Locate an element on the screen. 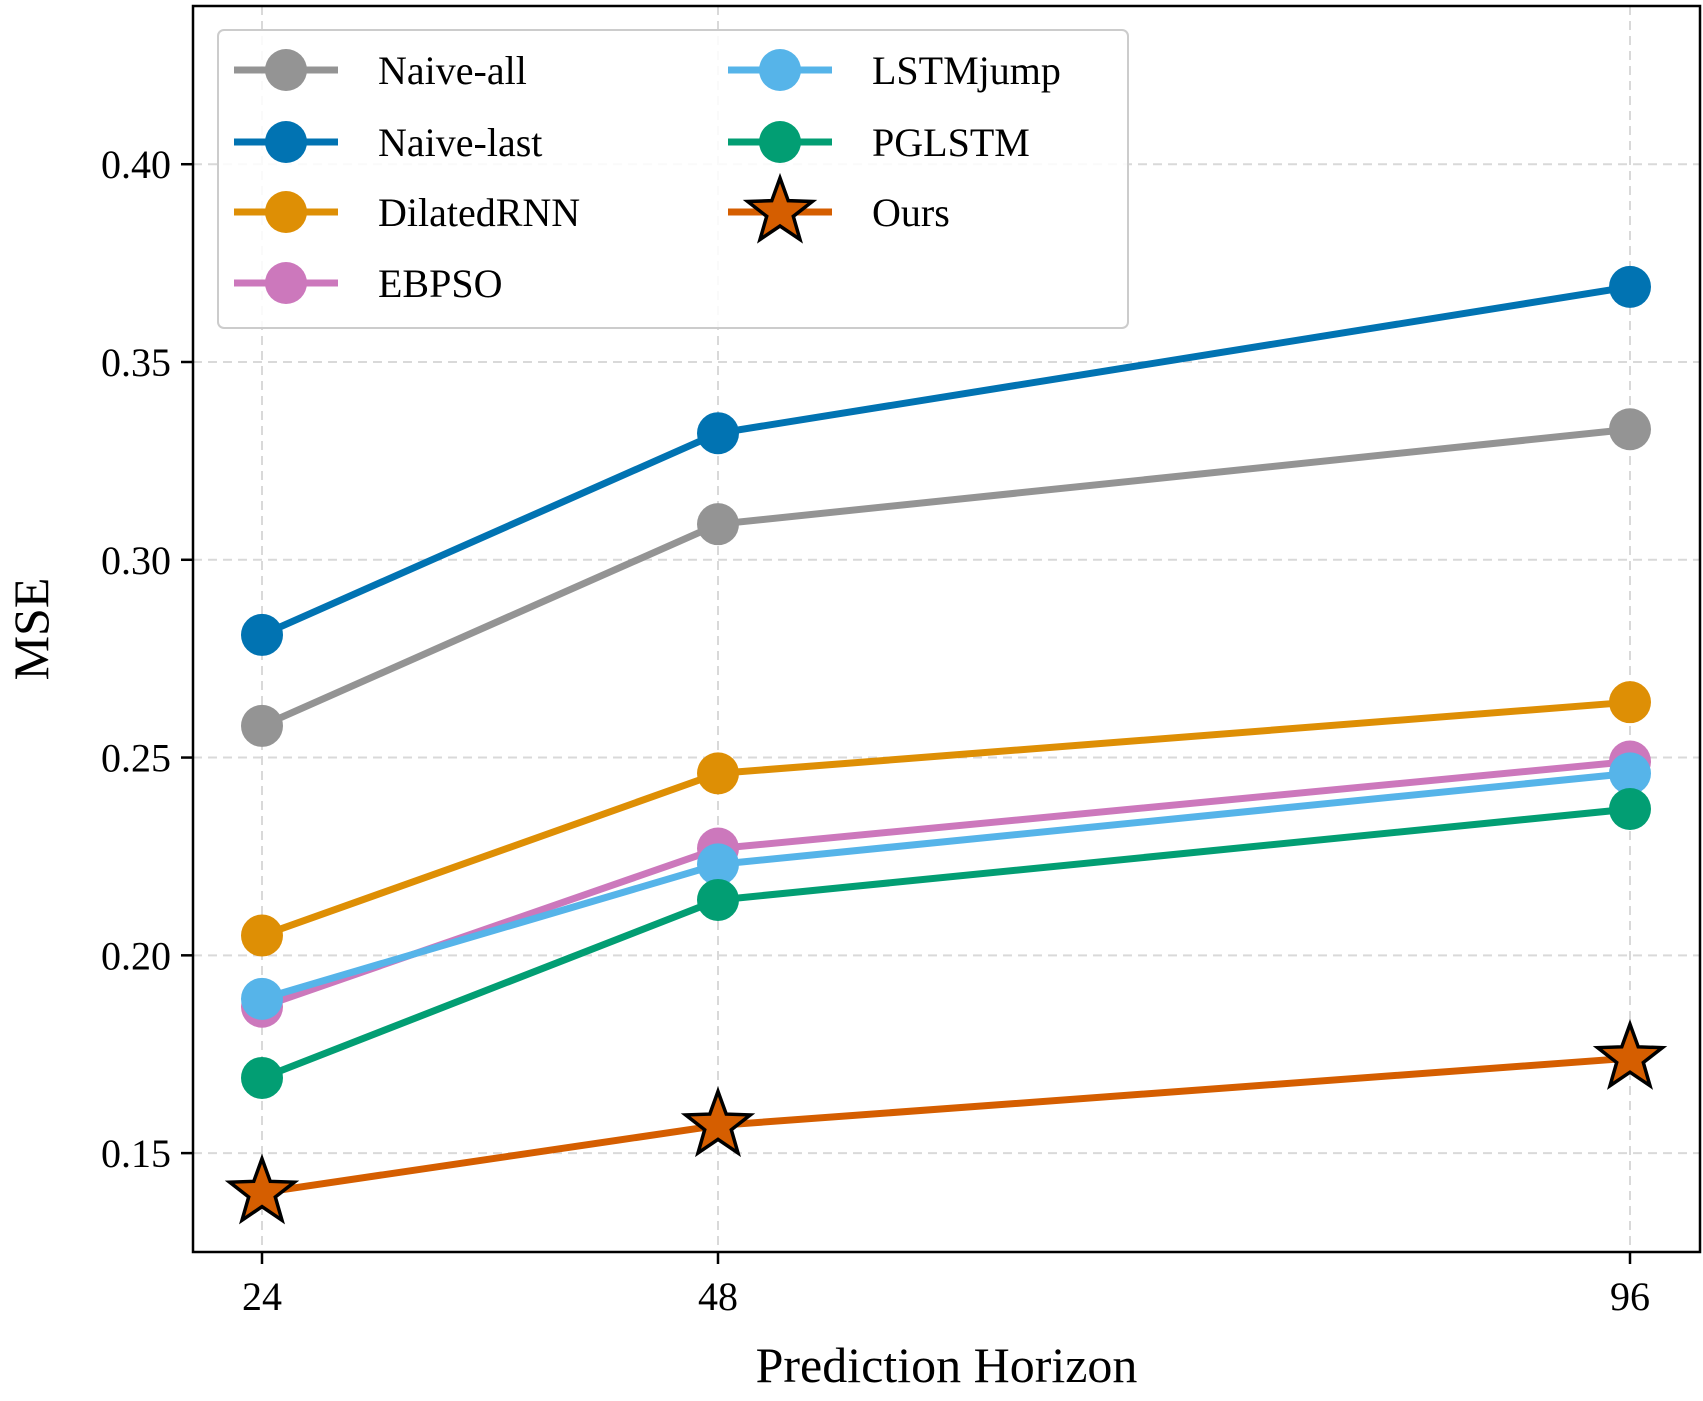 This screenshot has height=1401, width=1703. y-tick-label: 0.15 is located at coordinates (136, 1153).